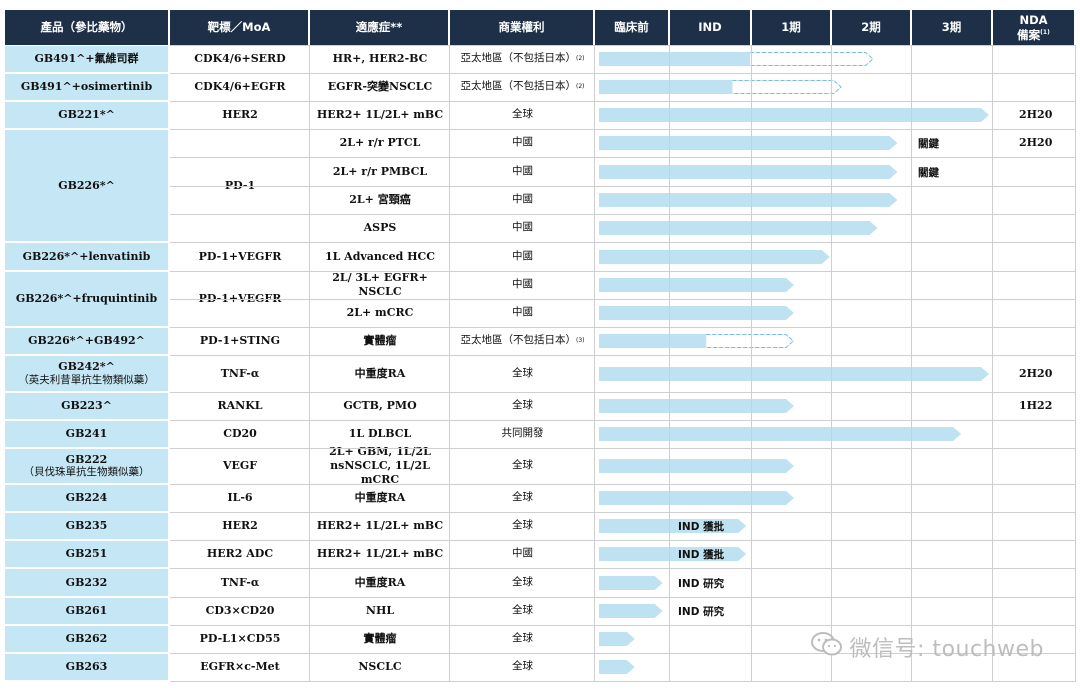 The width and height of the screenshot is (1080, 694). I want to click on indication-cell: GCTB, PMO, so click(380, 406).